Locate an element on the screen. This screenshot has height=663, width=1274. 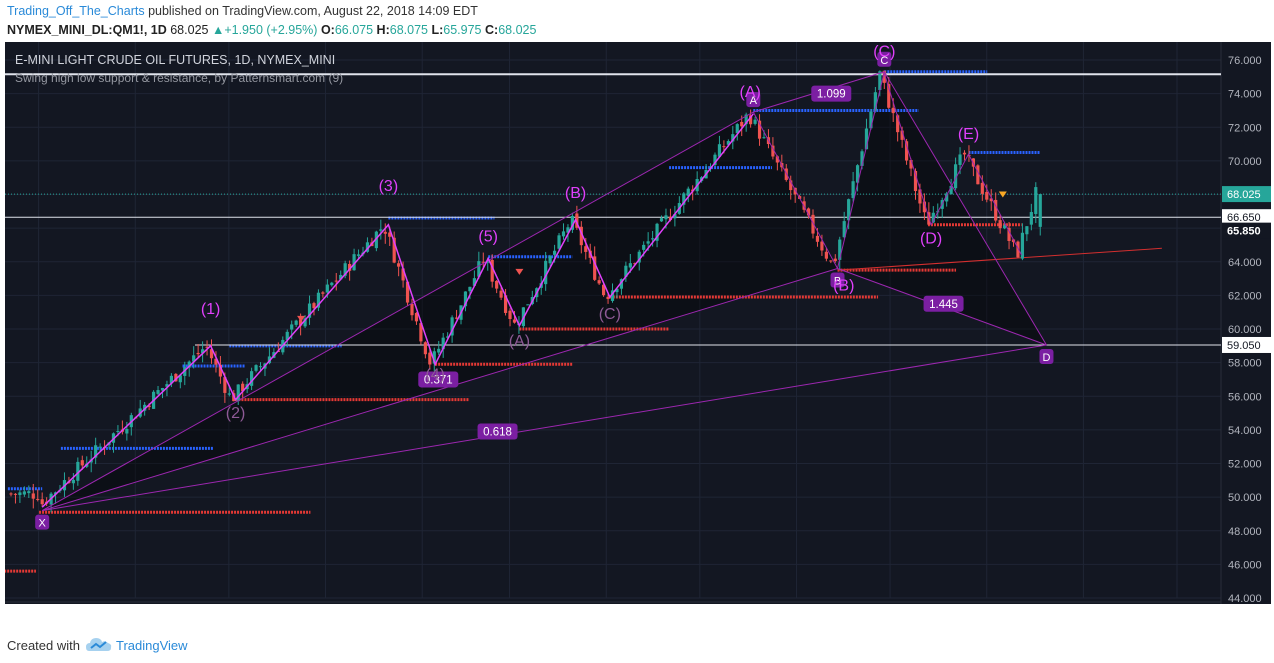
symbol-name: NYMEX_MINI_DL:QM1!, 1D is located at coordinates (87, 30).